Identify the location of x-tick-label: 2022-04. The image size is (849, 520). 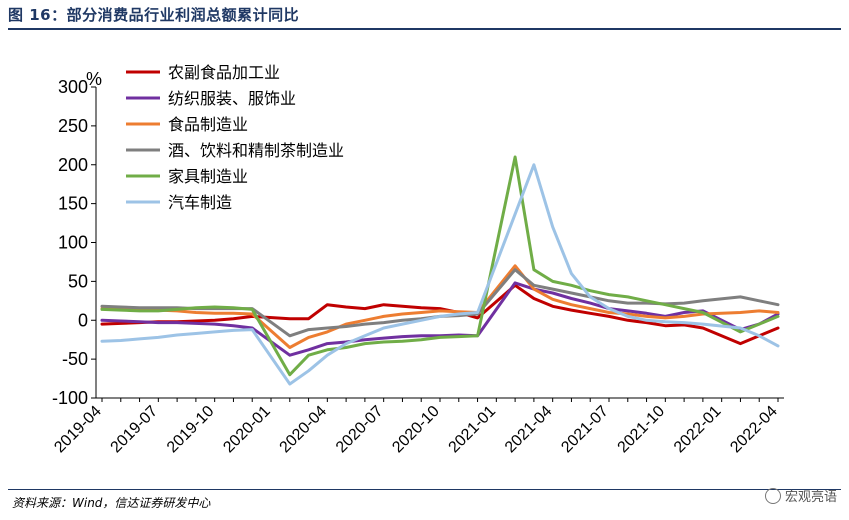
(754, 430).